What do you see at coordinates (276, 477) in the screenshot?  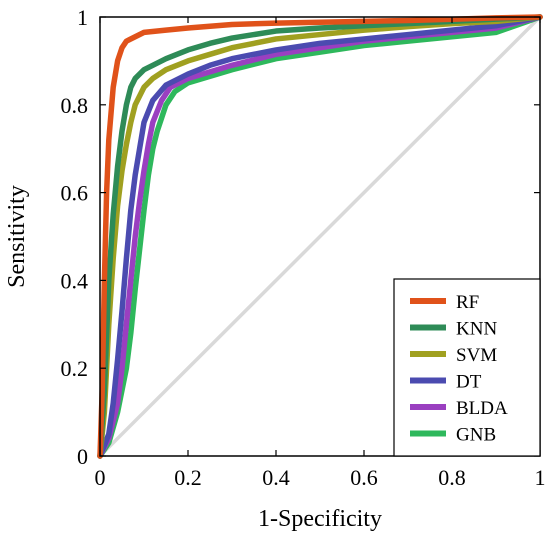 I see `x-tick-label: 0.4` at bounding box center [276, 477].